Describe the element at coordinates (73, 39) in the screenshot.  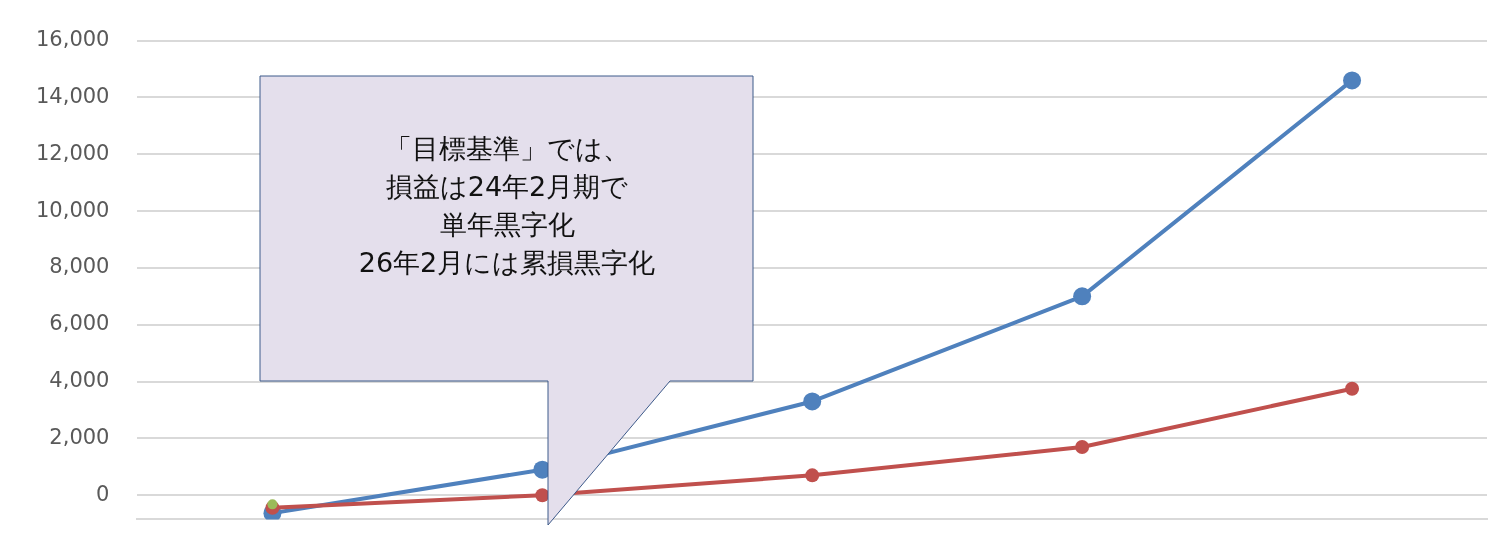
I see `y-tick-label: 16,000` at that location.